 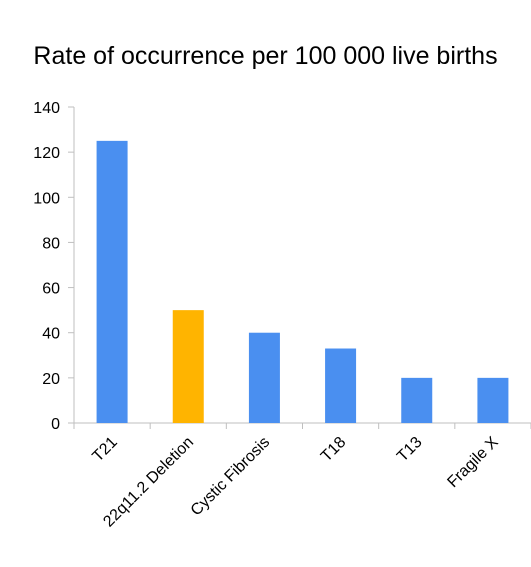 What do you see at coordinates (473, 463) in the screenshot?
I see `x-category-label: Fragile X` at bounding box center [473, 463].